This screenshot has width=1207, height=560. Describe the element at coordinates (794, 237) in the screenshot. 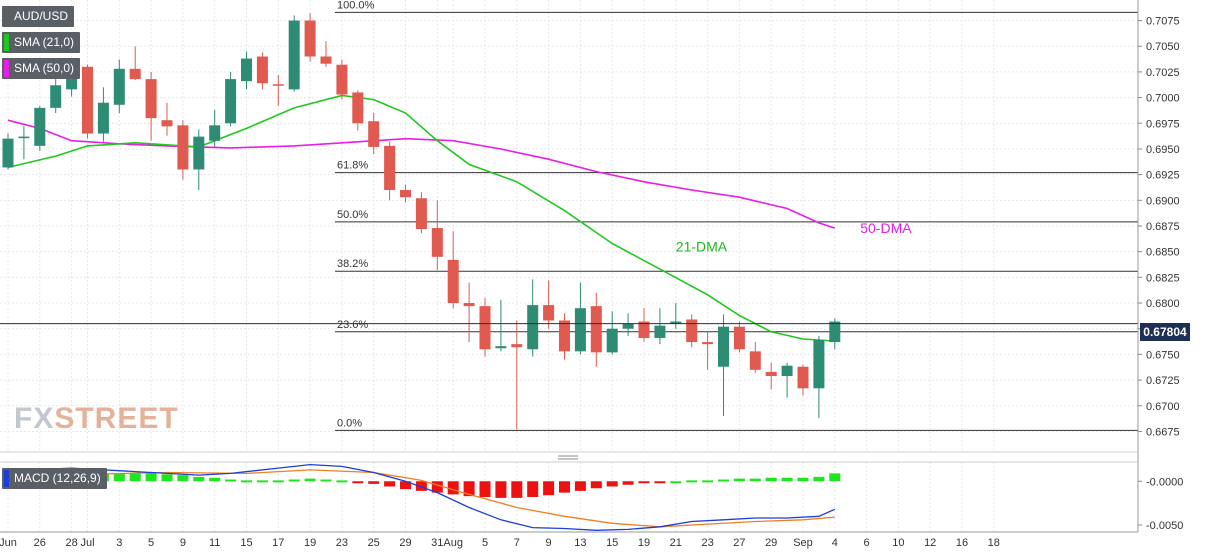

I see `annotations: 21-DMA 50-DMA` at that location.